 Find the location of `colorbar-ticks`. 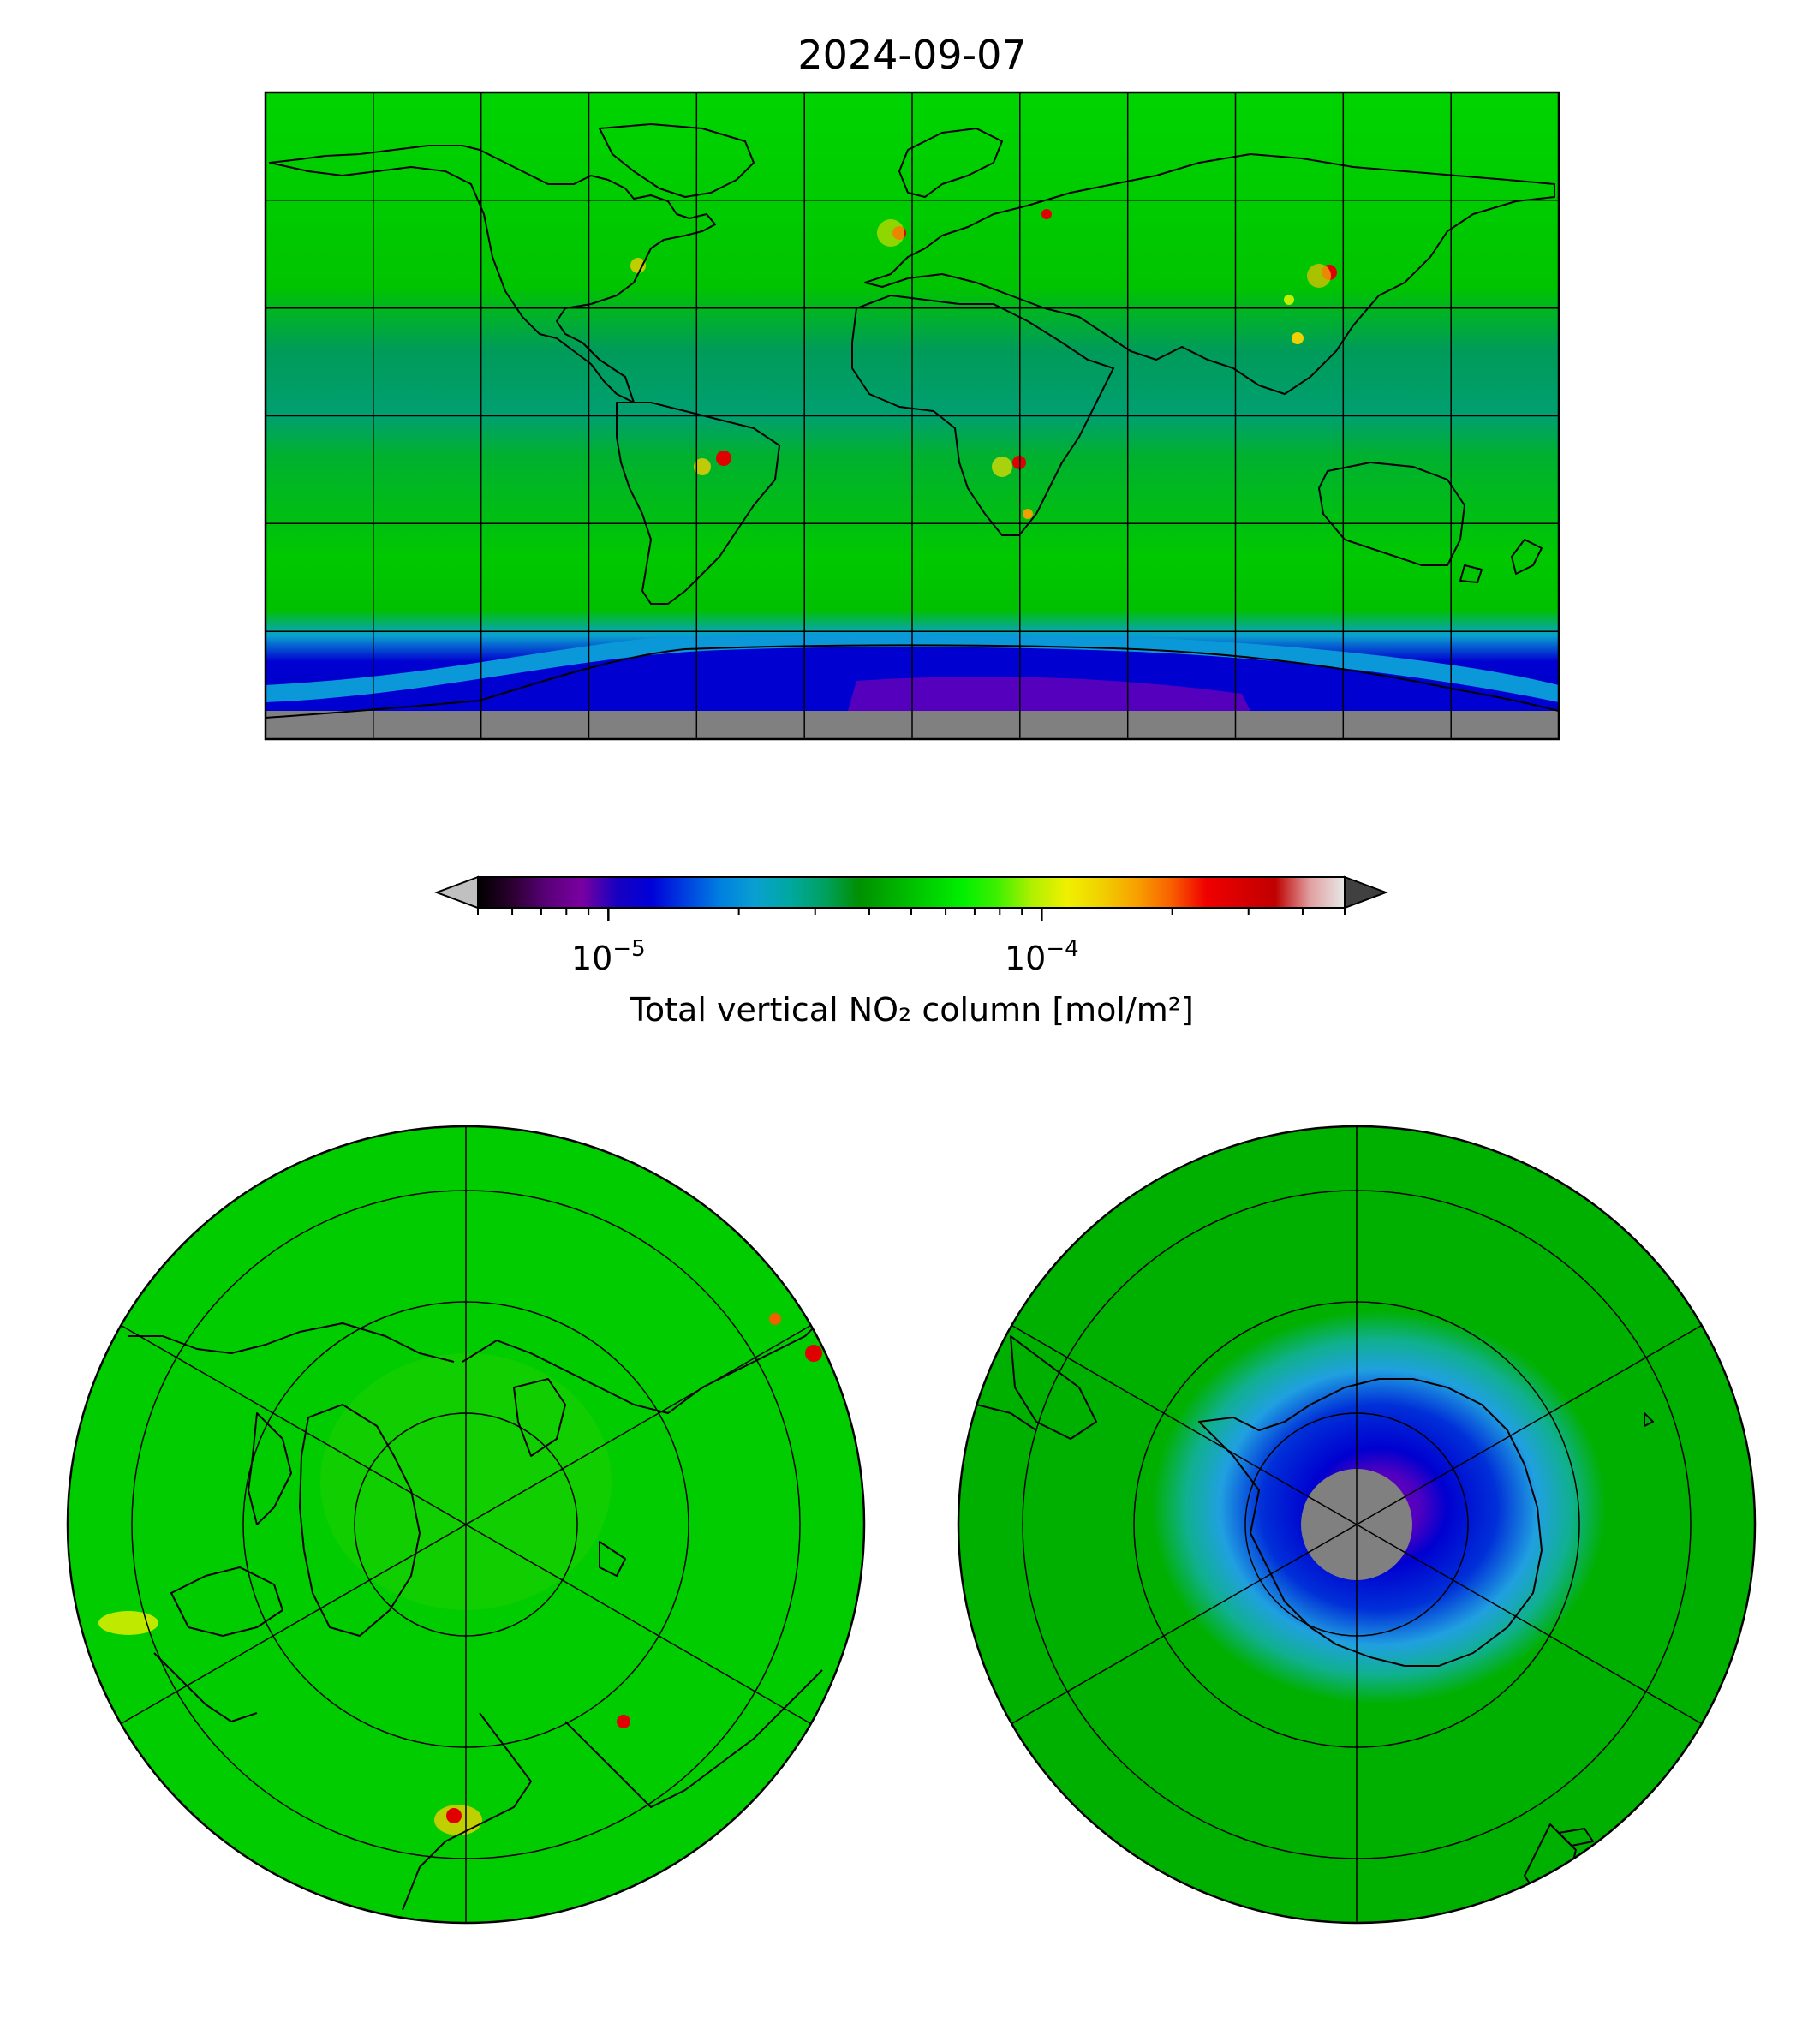

colorbar-ticks is located at coordinates (911, 915).